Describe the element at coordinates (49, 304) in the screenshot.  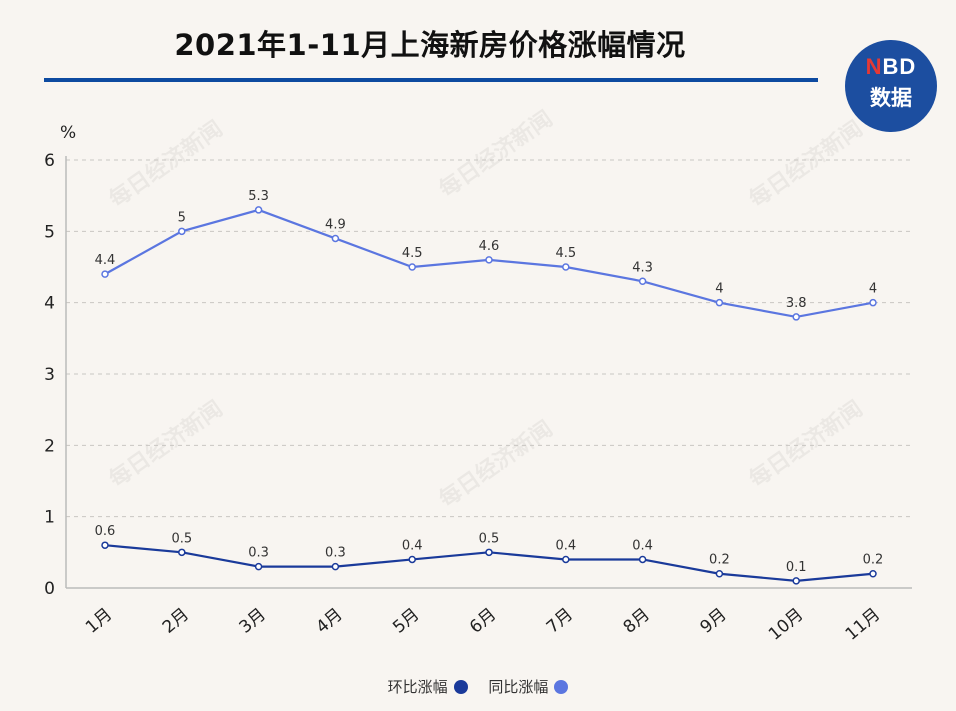
I see `y-tick-label: 4` at that location.